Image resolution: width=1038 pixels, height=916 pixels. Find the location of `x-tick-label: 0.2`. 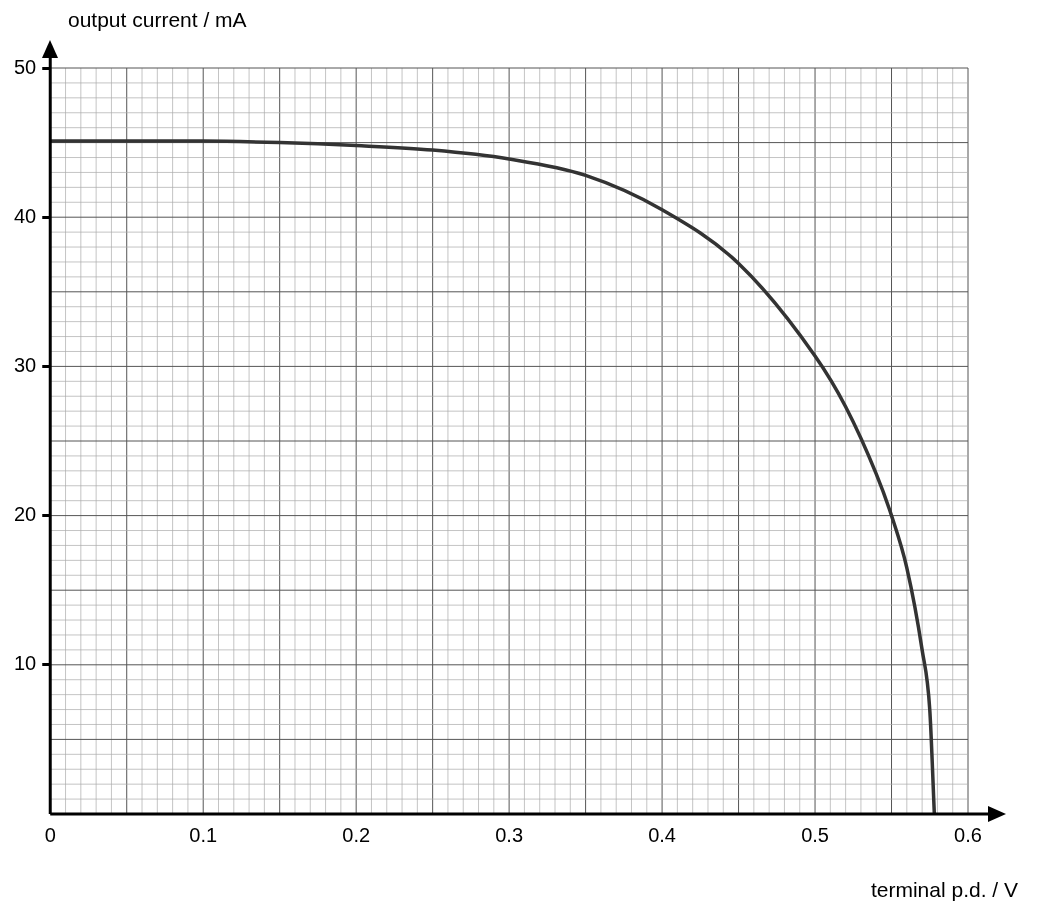

x-tick-label: 0.2 is located at coordinates (356, 834).